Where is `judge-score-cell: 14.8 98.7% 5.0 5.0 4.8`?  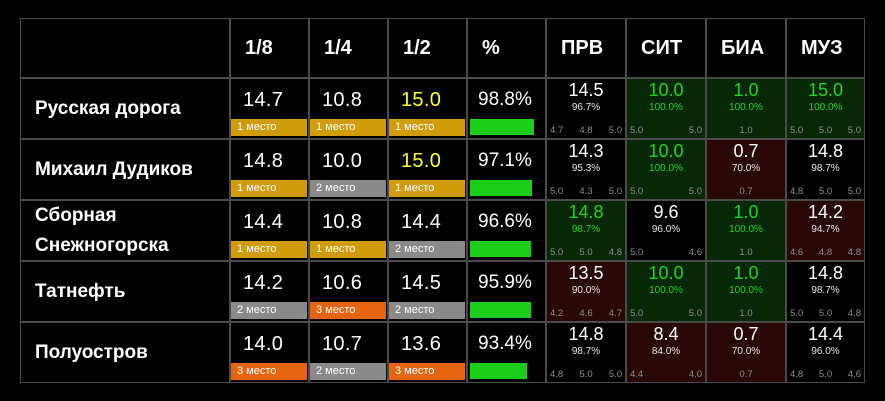
judge-score-cell: 14.8 98.7% 5.0 5.0 4.8 is located at coordinates (825, 291).